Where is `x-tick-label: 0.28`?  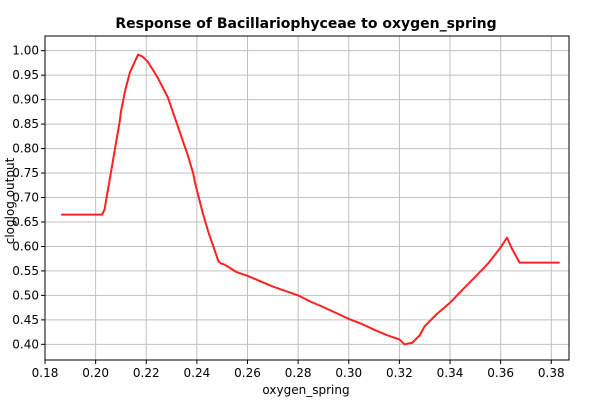
x-tick-label: 0.28 is located at coordinates (298, 373).